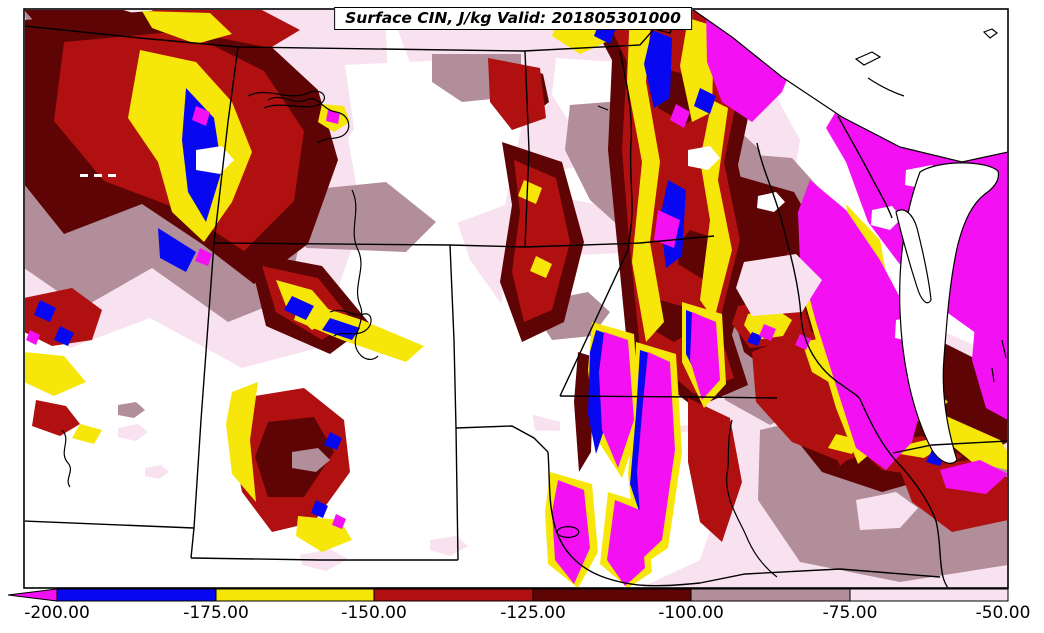  I want to click on colorbar-tick-label: -200.00, so click(57, 613).